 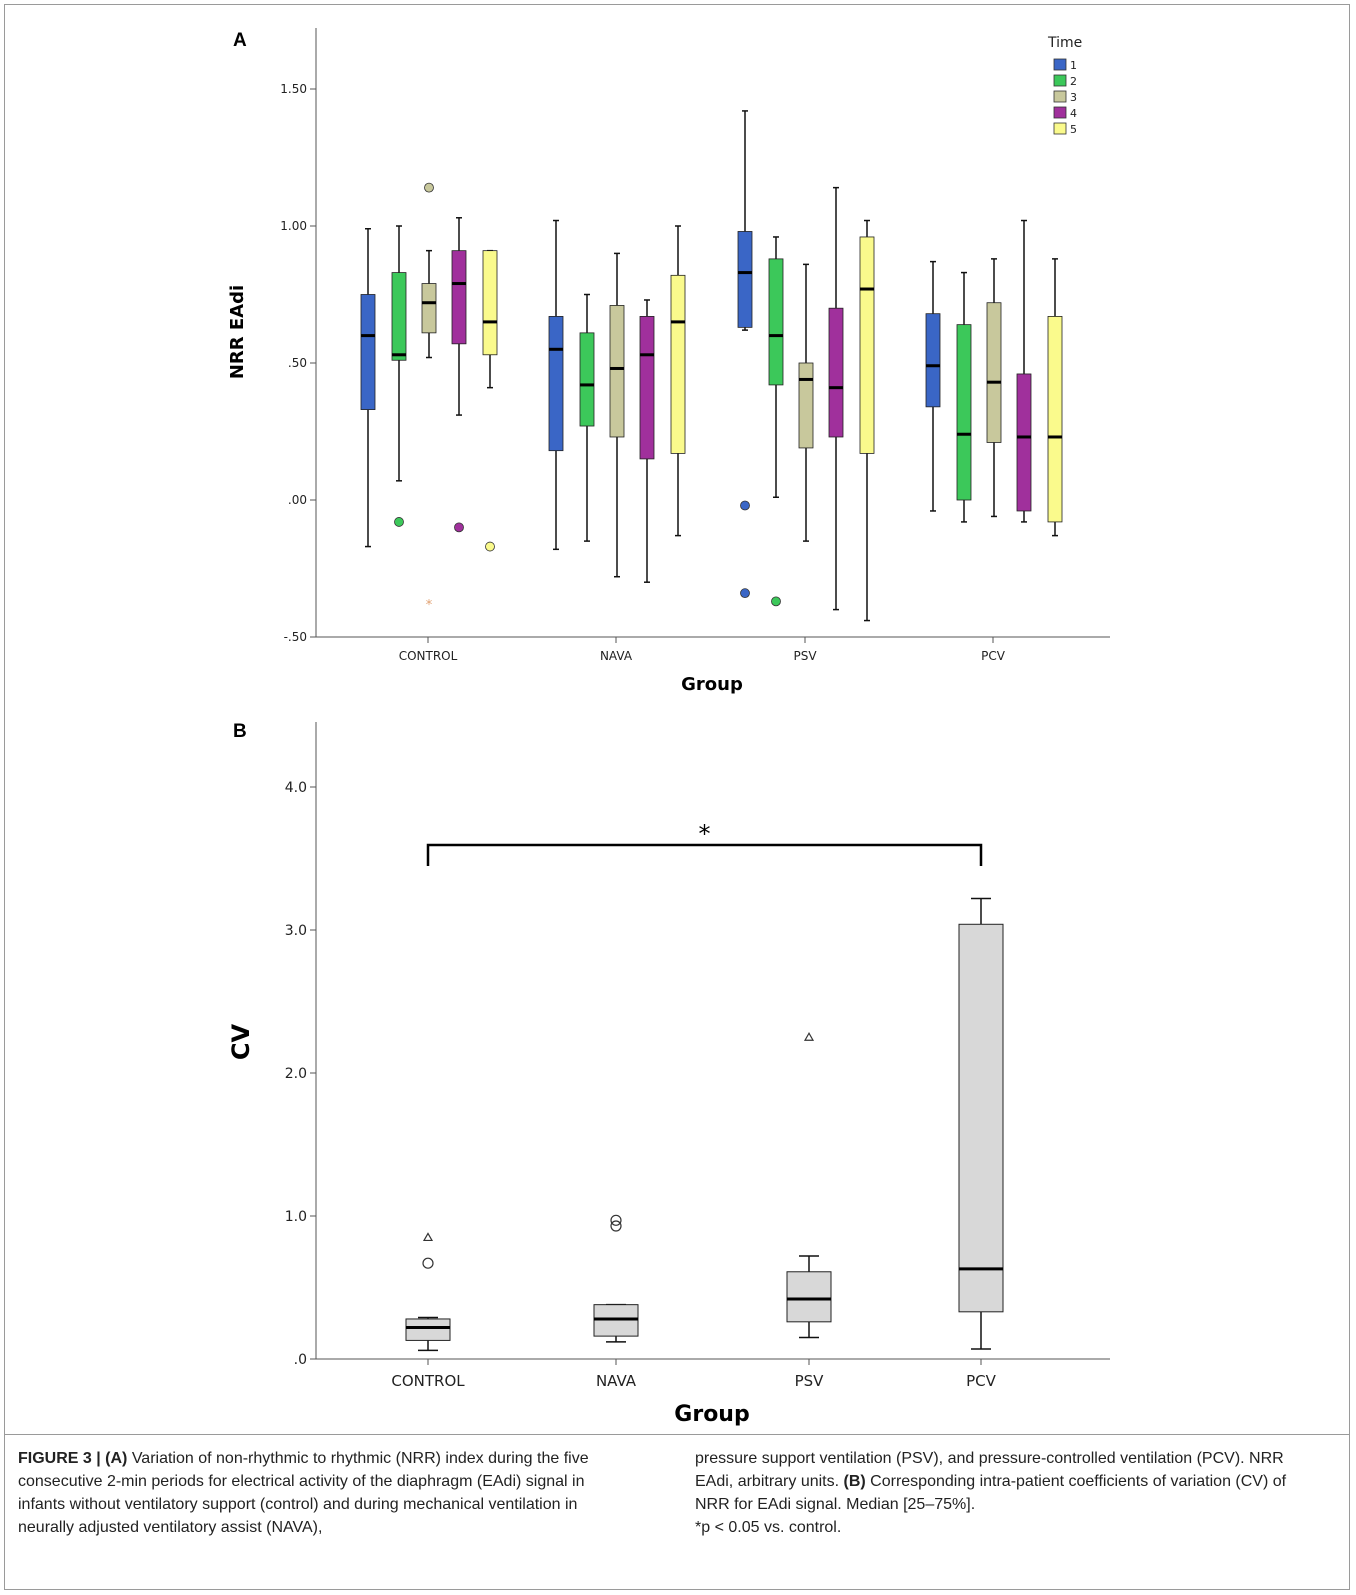 I want to click on panel-a-legend-title: Time, so click(x=1064, y=43).